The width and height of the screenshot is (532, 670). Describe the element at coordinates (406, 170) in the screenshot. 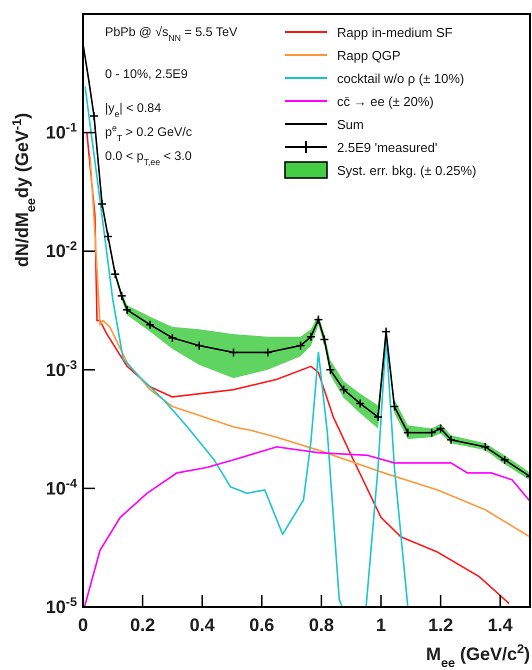

I see `annotation: Syst. err. bkg. (± 0.25%)` at that location.